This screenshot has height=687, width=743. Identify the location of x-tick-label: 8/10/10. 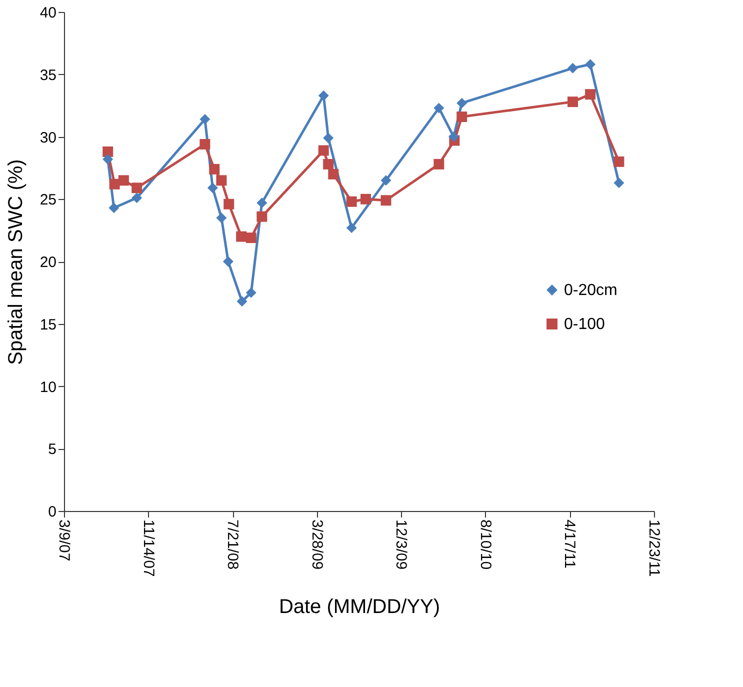
(485, 545).